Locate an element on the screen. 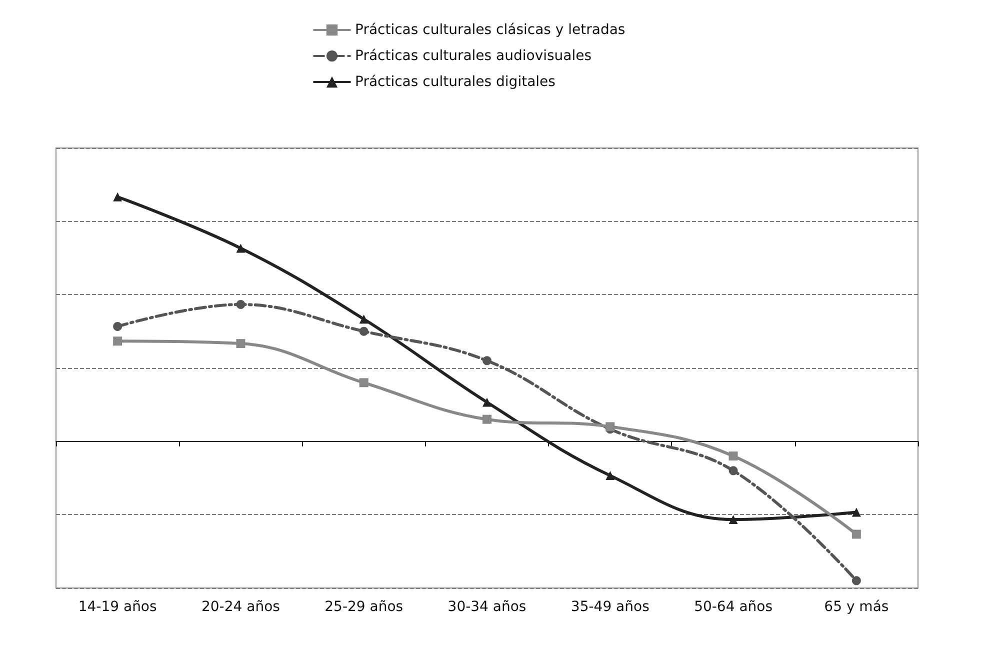 The width and height of the screenshot is (983, 652). legend-label: Prácticas culturales digitales is located at coordinates (455, 82).